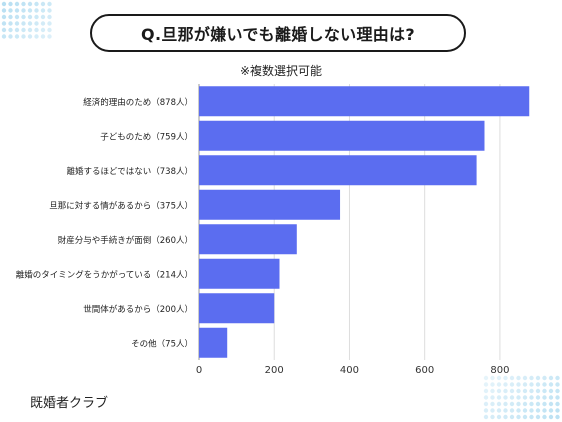 The width and height of the screenshot is (562, 422). What do you see at coordinates (138, 102) in the screenshot?
I see `y-tick-label: 経済的理由のため（878人）` at bounding box center [138, 102].